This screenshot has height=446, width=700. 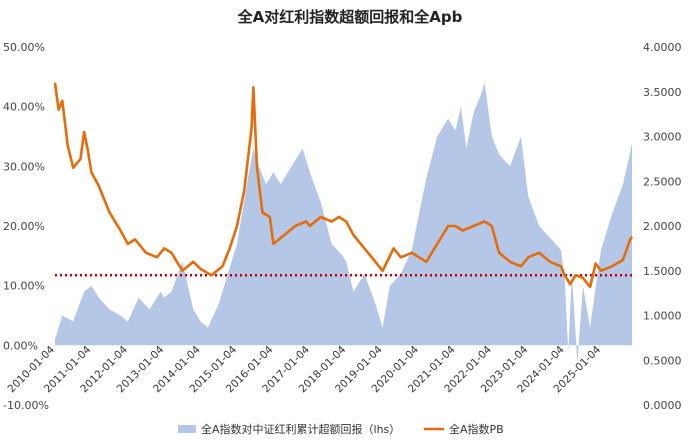 What do you see at coordinates (26, 405) in the screenshot?
I see `left-axis-tick-label: -10.00%` at bounding box center [26, 405].